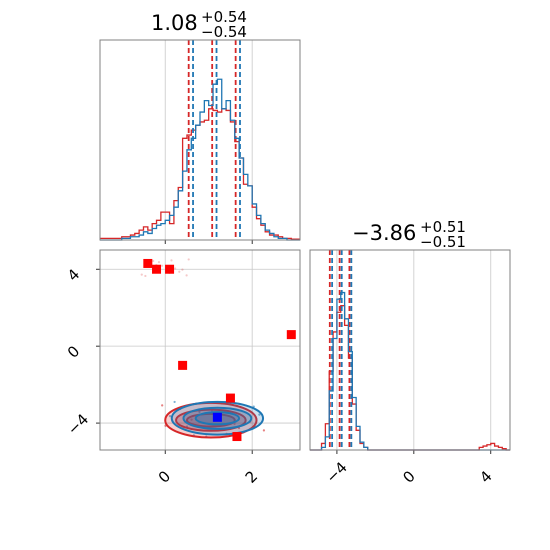 The height and width of the screenshot is (550, 550). I want to click on tick-label-y: 0, so click(73, 351).